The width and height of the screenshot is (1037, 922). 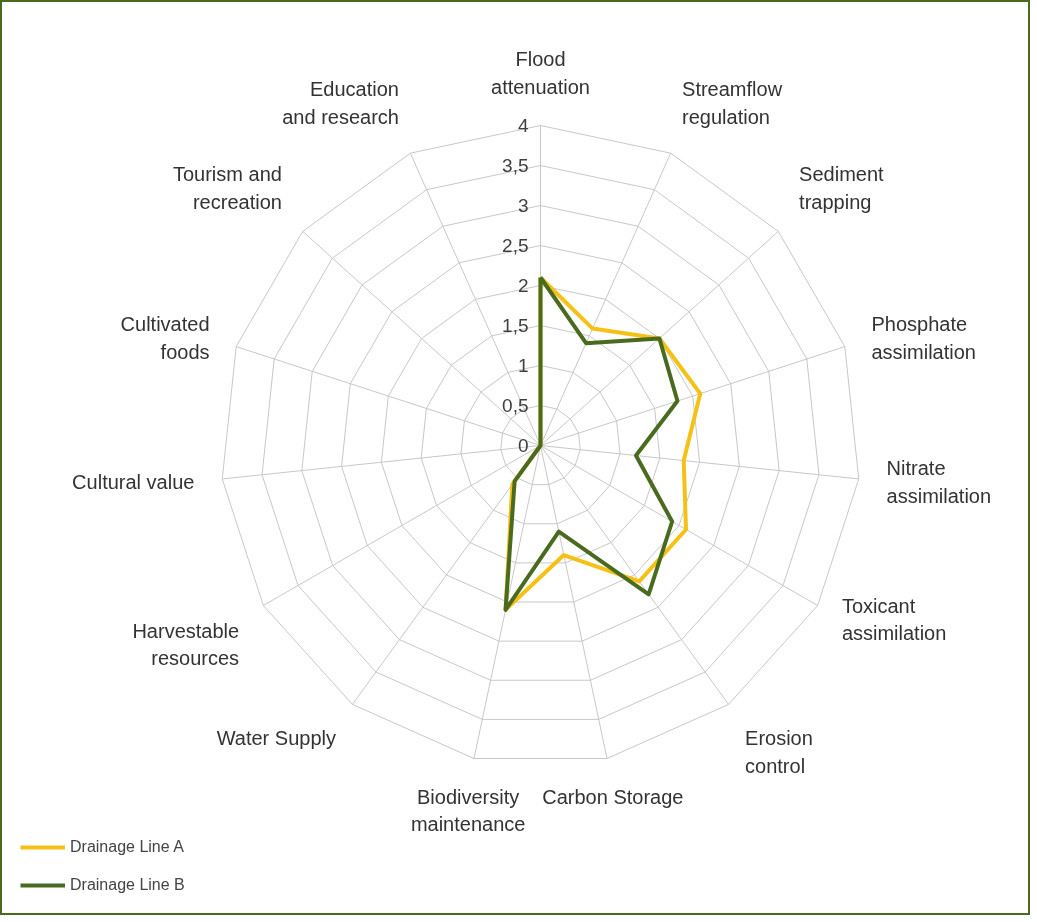 What do you see at coordinates (523, 125) in the screenshot?
I see `y-tick-label: 4` at bounding box center [523, 125].